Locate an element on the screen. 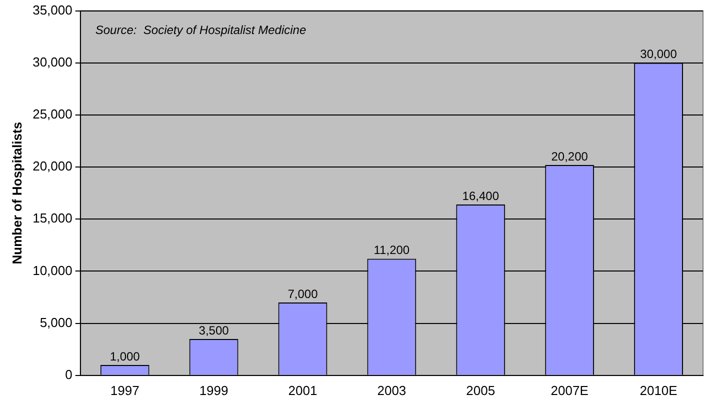 The height and width of the screenshot is (406, 704). data-label: 11,200 is located at coordinates (392, 250).